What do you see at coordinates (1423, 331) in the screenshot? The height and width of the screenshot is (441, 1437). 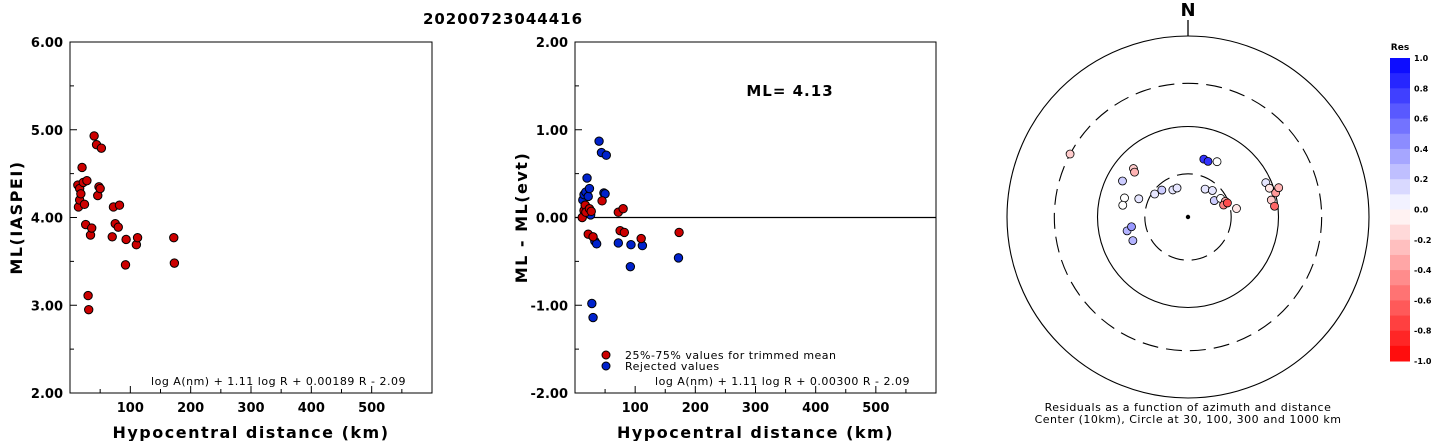 I see `colorbar-tick-label: -0.8` at bounding box center [1423, 331].